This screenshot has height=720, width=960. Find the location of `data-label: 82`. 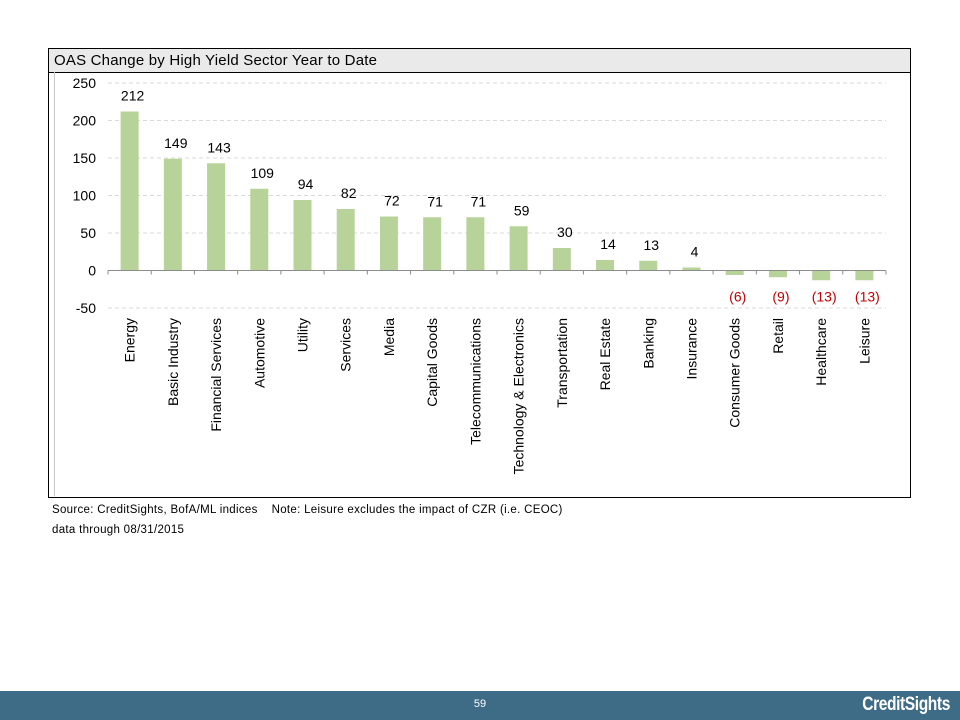

data-label: 82 is located at coordinates (349, 193).